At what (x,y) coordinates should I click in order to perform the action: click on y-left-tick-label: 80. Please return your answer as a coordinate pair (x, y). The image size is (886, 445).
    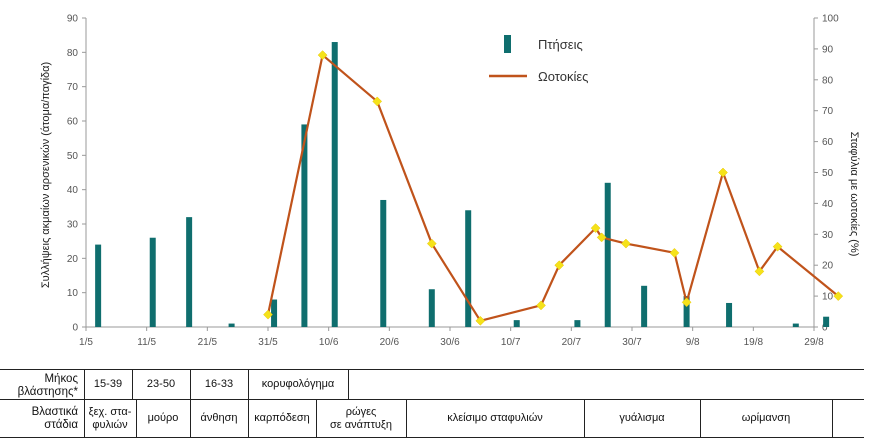
    Looking at the image, I should click on (73, 53).